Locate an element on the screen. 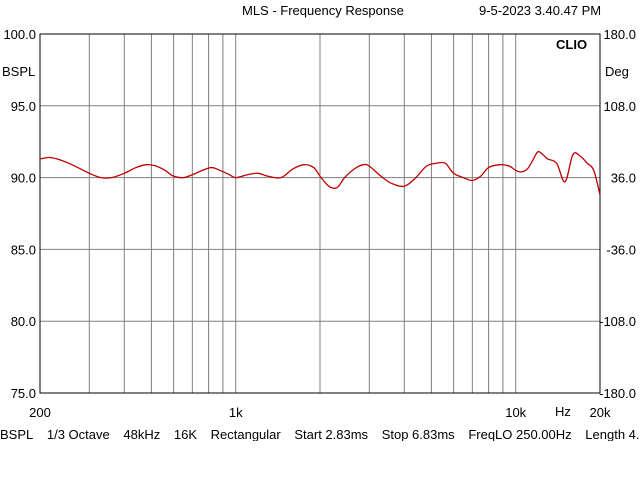 This screenshot has width=640, height=480. y-tick-label: 90.0 is located at coordinates (23, 178).